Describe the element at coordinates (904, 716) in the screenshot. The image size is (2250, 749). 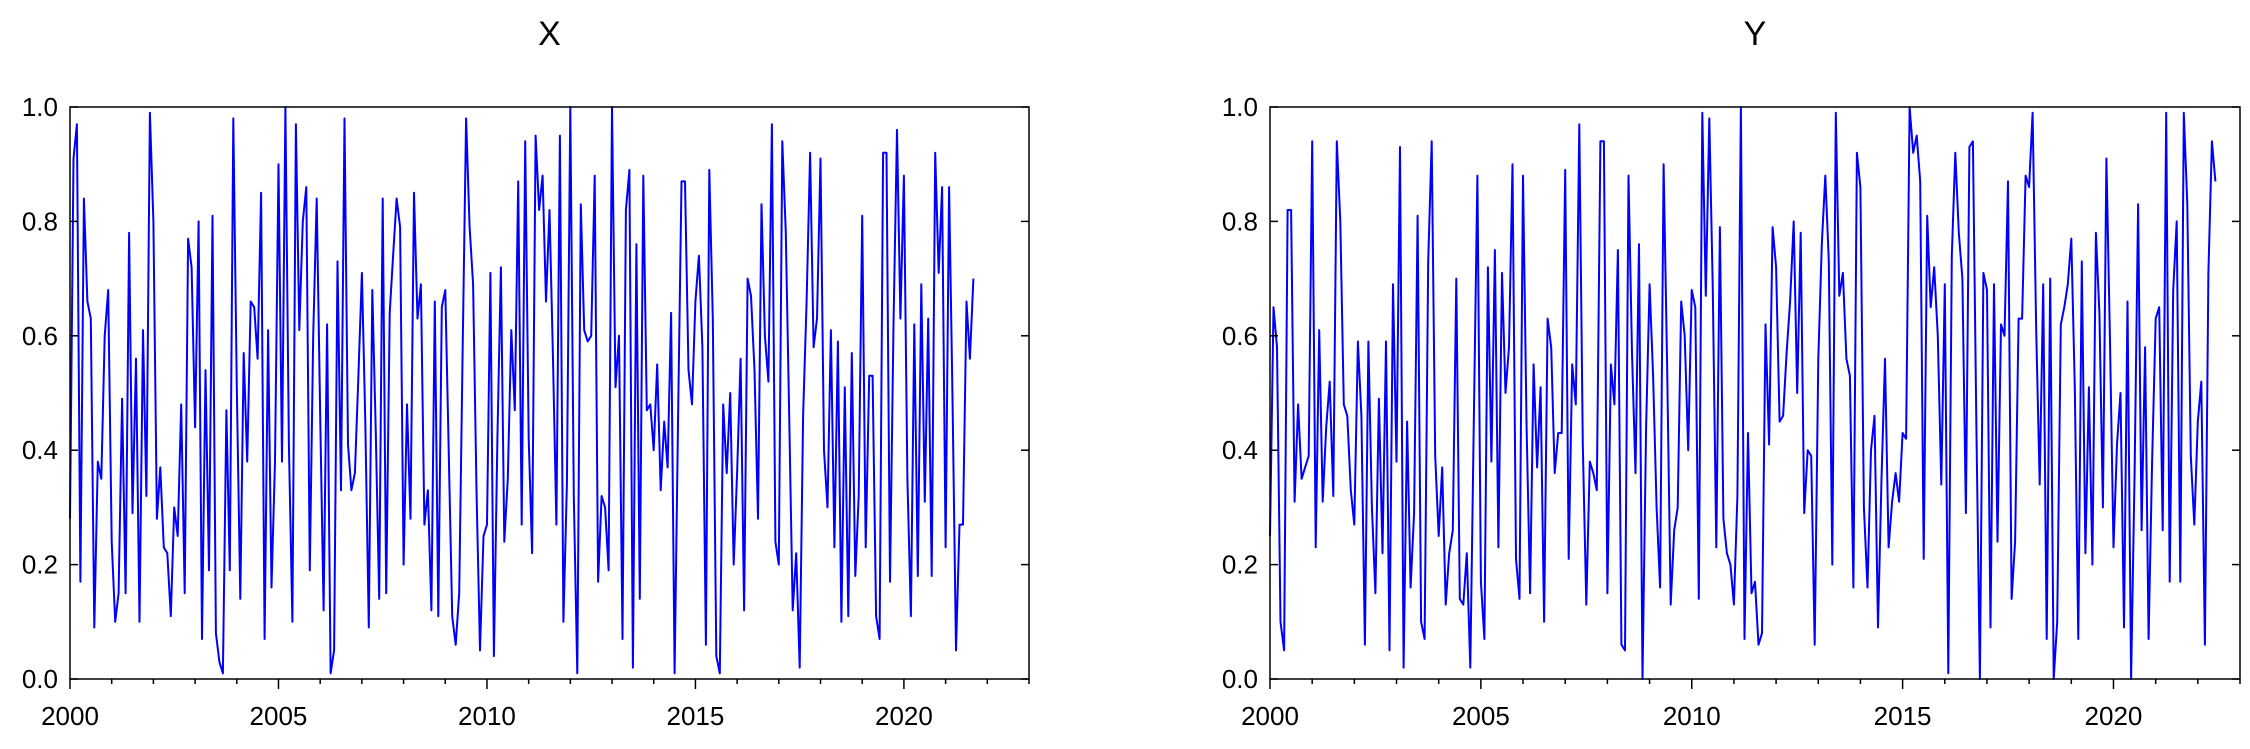
I see `chart-x-x-tick-label: 2020` at that location.